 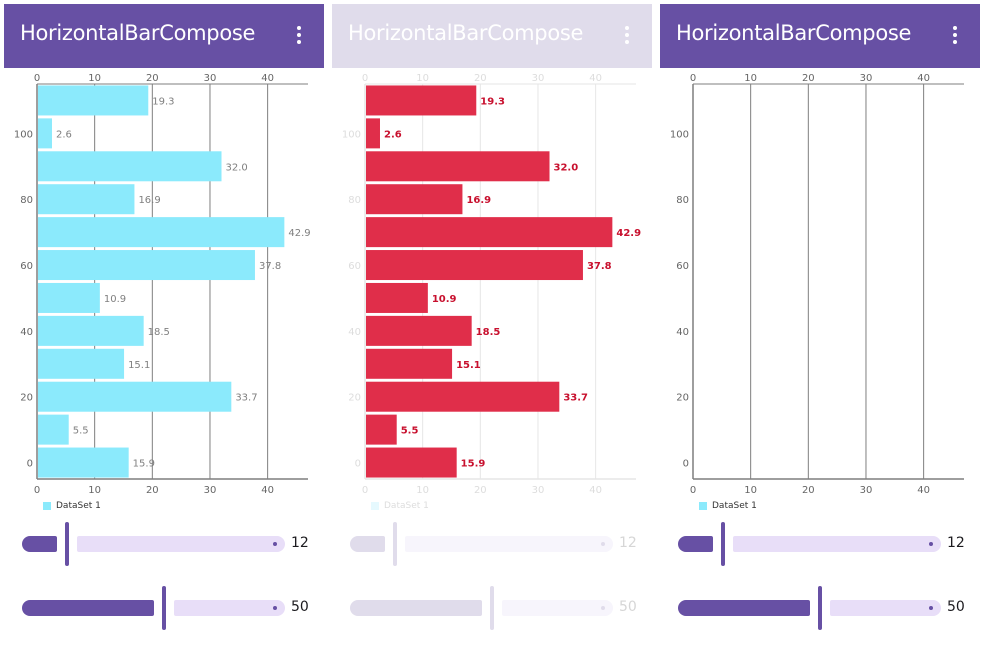 What do you see at coordinates (237, 167) in the screenshot?
I see `bar-value-label: 32.0` at bounding box center [237, 167].